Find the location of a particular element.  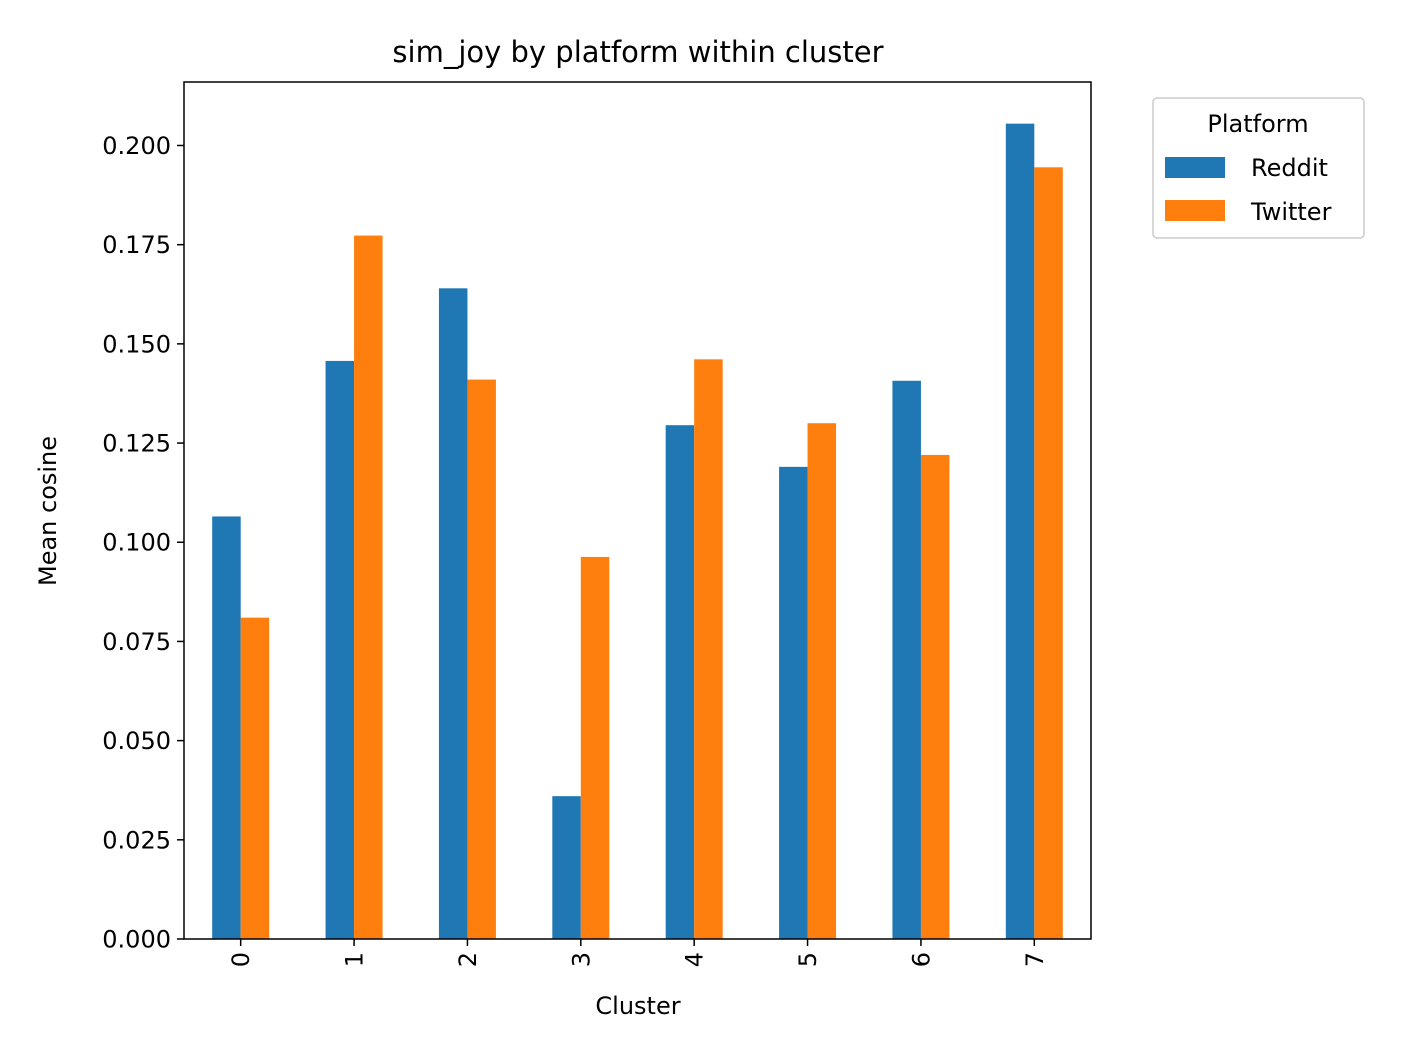

y-tick-label: 0.050 is located at coordinates (136, 741).